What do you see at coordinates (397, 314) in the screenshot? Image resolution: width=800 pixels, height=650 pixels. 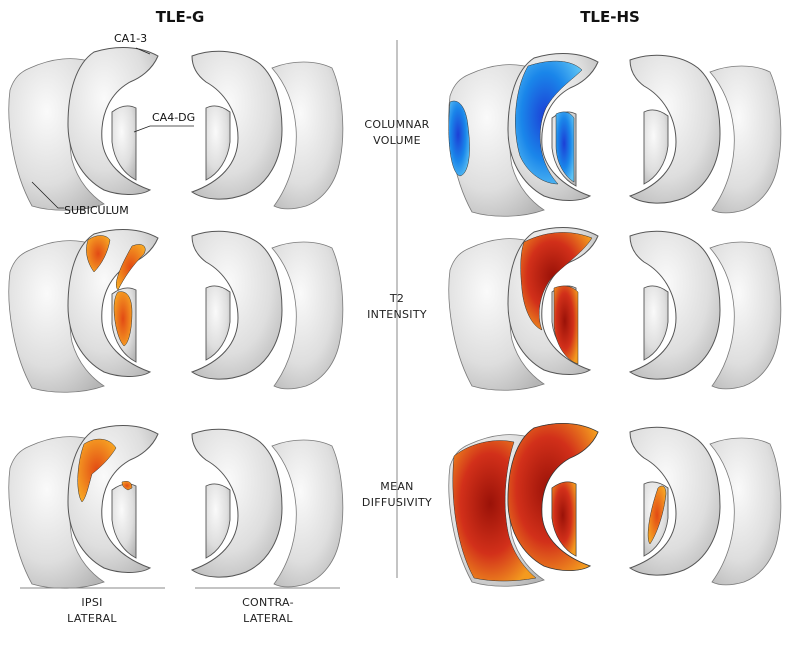 I see `svg-text: INTENSITY` at bounding box center [397, 314].